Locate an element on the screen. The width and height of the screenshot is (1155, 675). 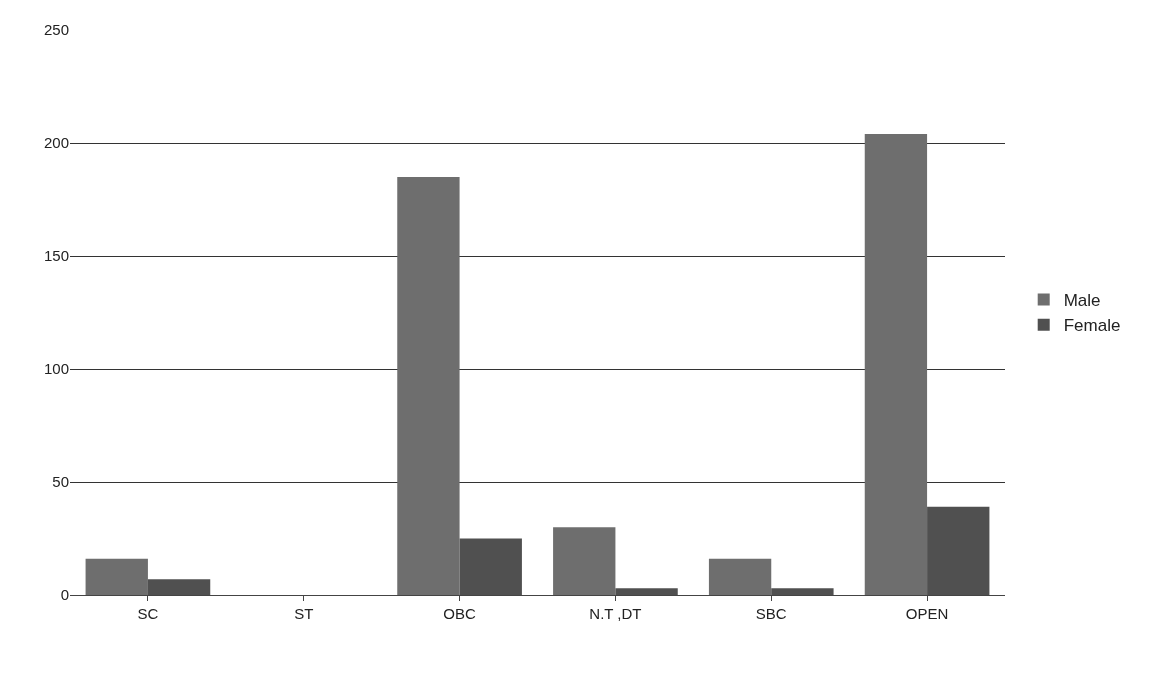
x-tick-label: OPEN is located at coordinates (927, 613).